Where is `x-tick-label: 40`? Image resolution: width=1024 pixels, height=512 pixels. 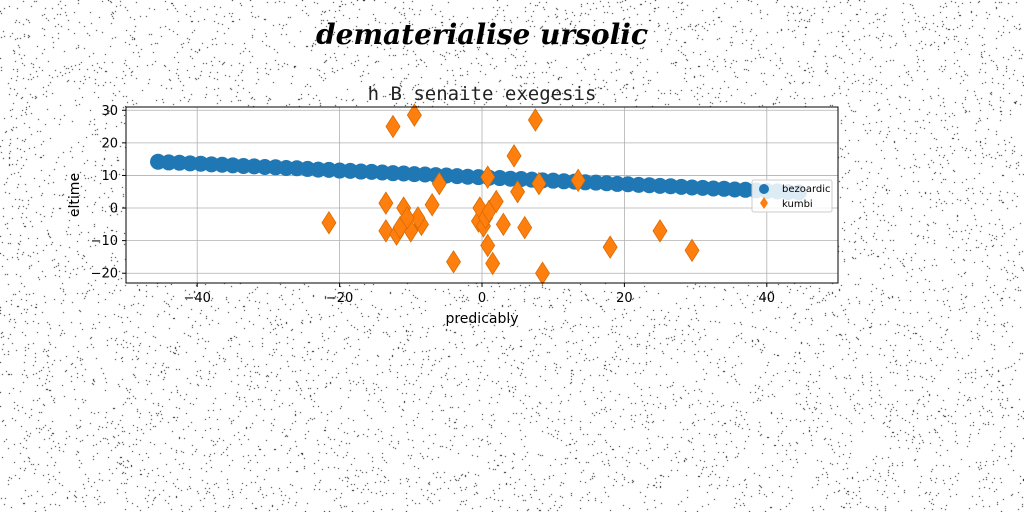
x-tick-label: 40 is located at coordinates (767, 298).